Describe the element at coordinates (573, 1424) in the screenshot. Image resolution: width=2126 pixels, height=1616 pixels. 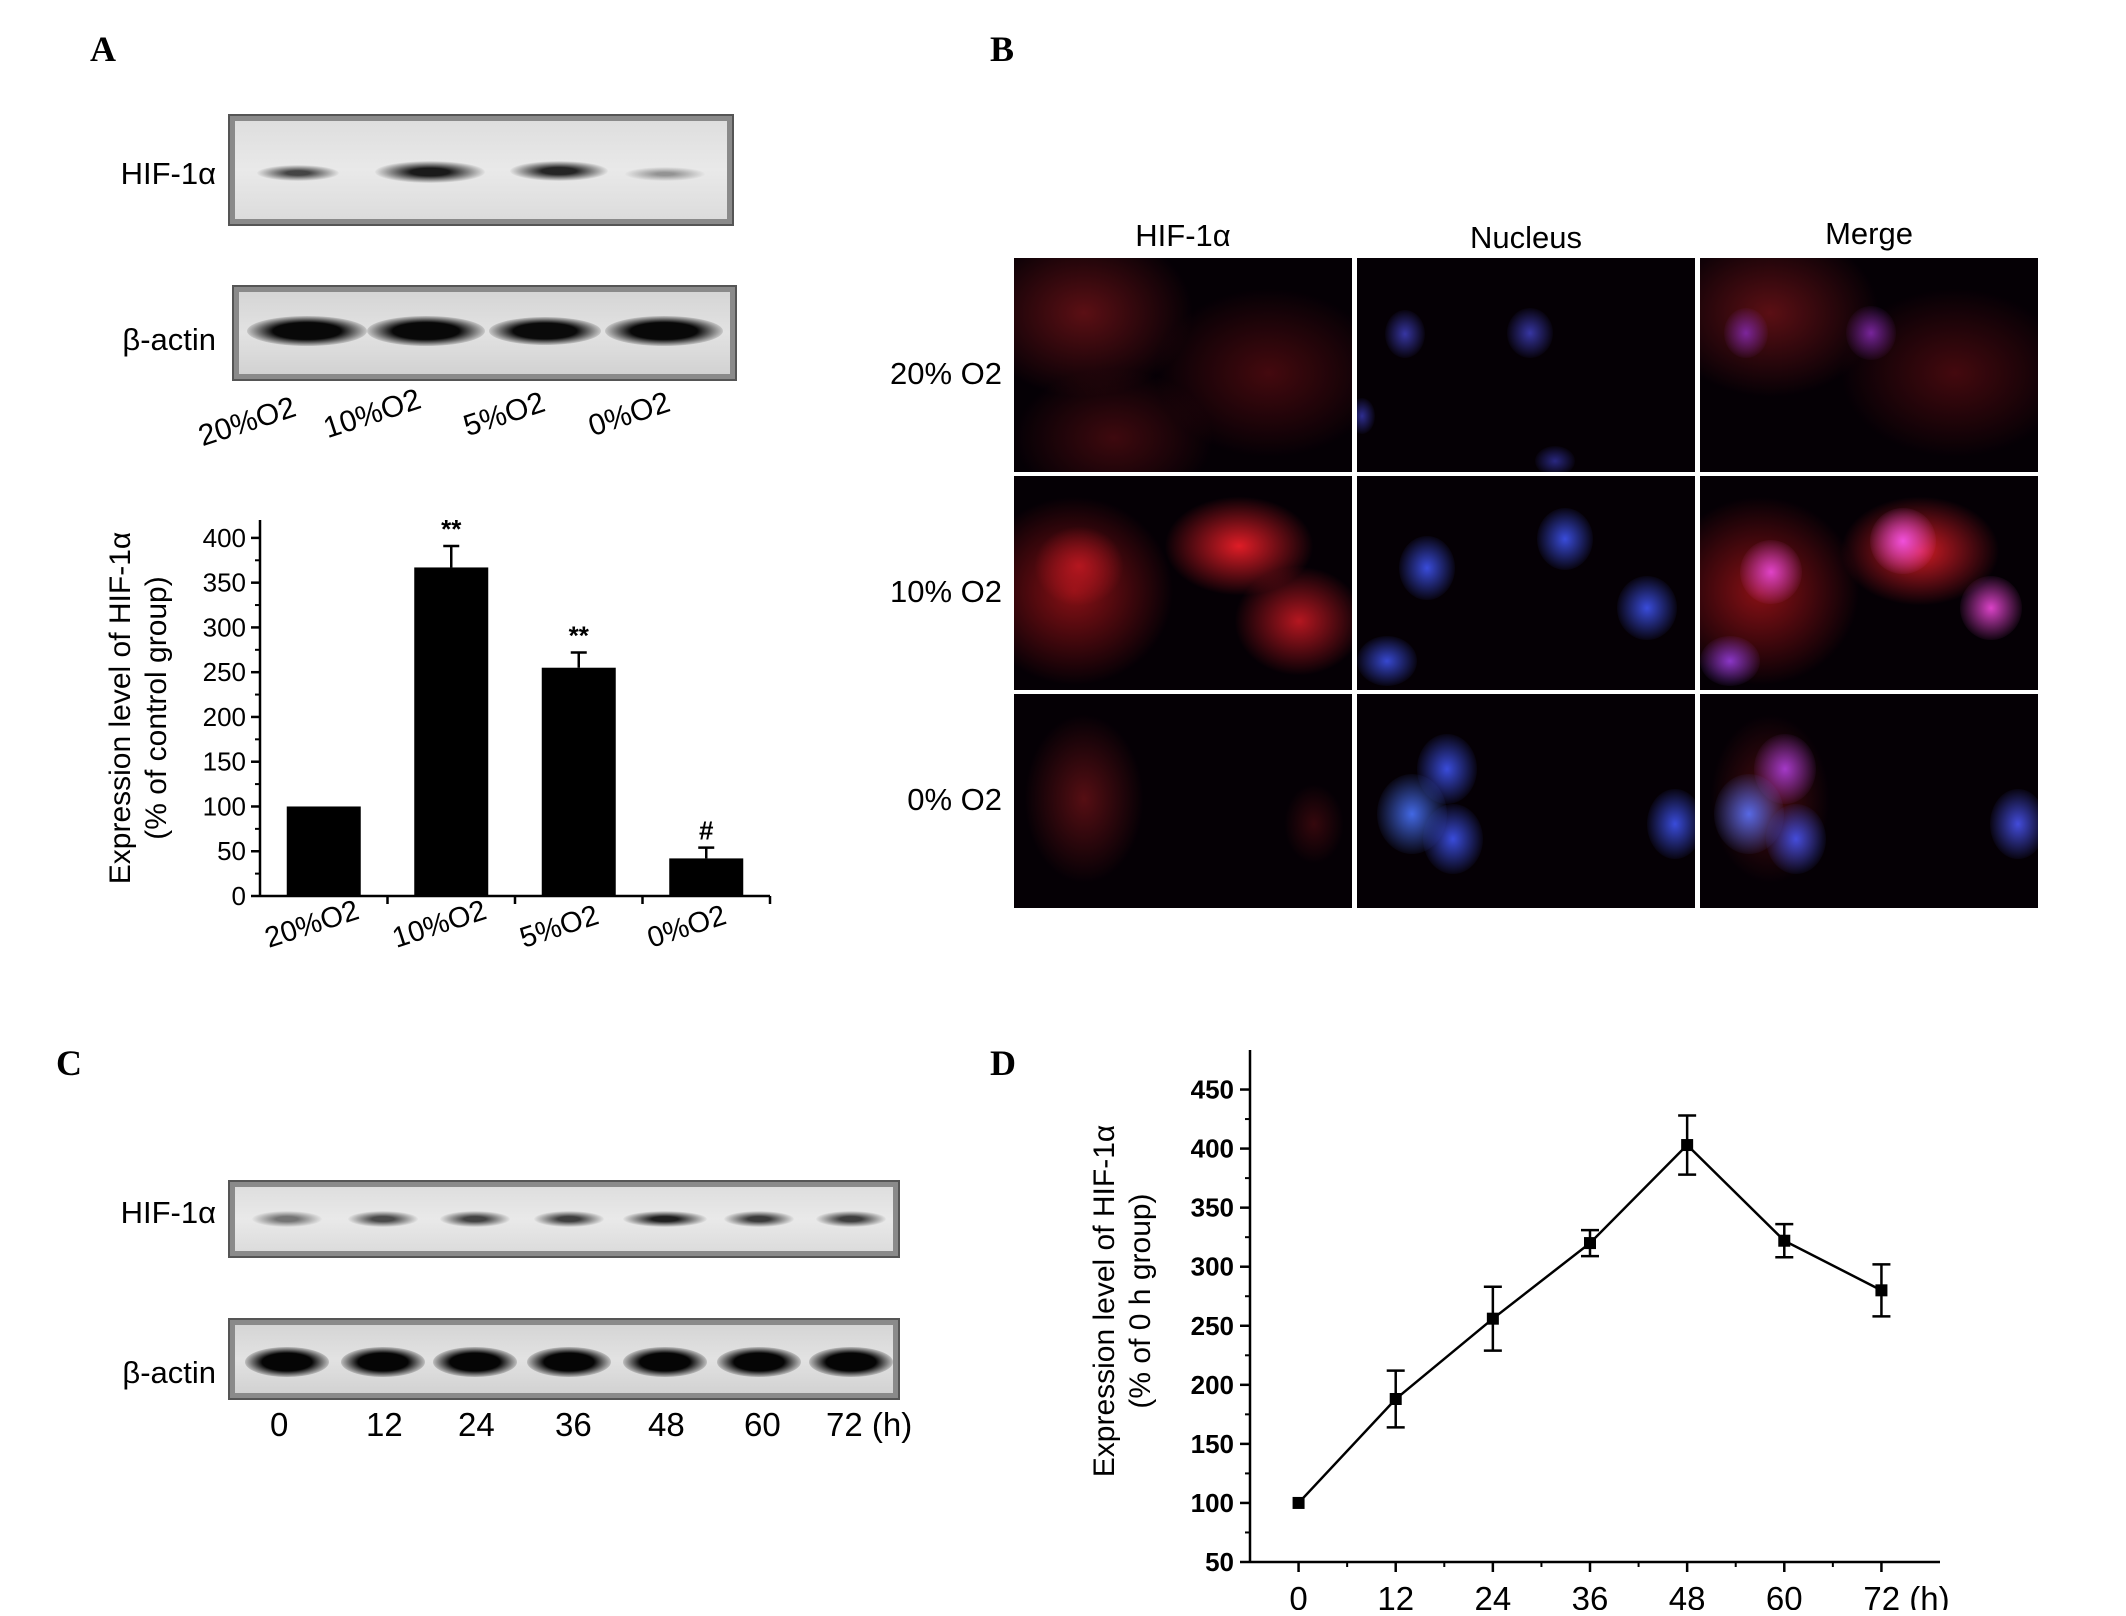
I see `blot-c-lane-label: 36` at that location.